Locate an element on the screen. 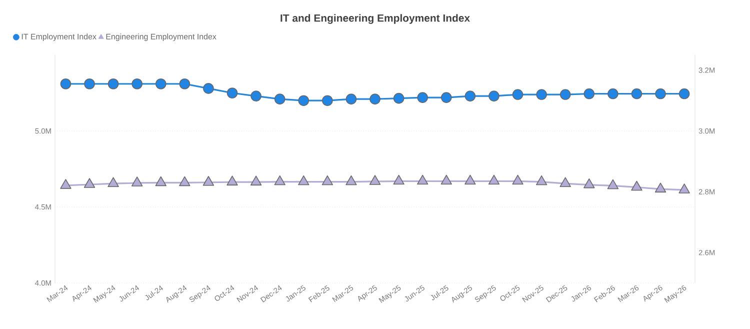 This screenshot has width=750, height=329. chart-title: IT and Engineering Employment Index is located at coordinates (375, 19).